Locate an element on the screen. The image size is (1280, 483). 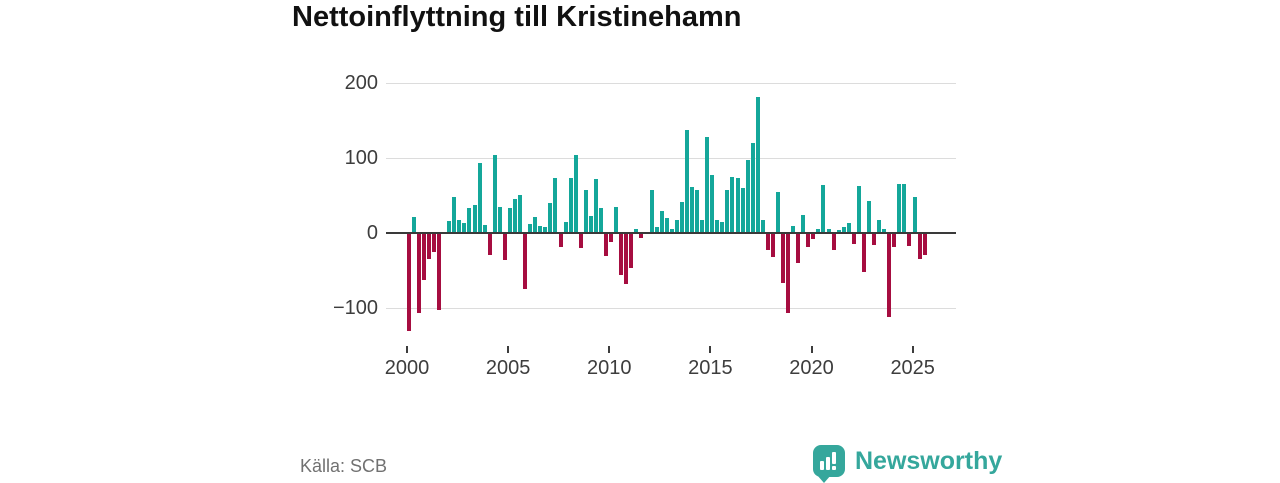
speech-bubble-tail is located at coordinates (824, 479).